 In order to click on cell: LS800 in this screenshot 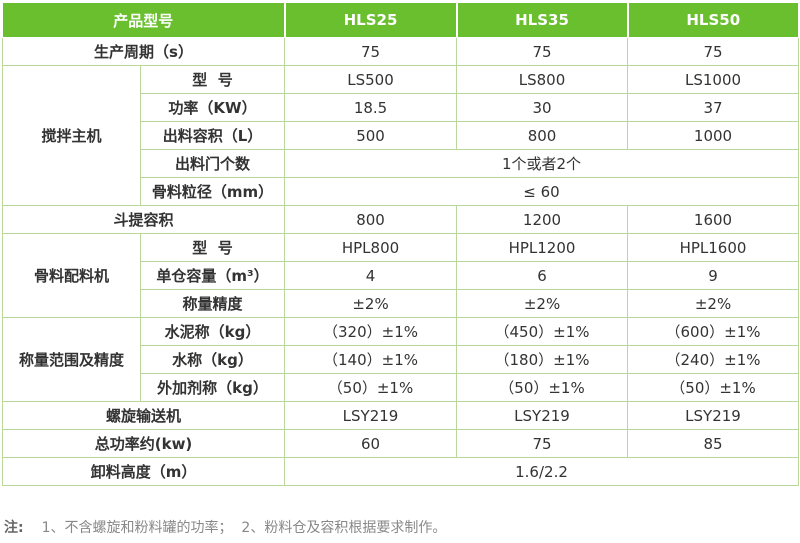, I will do `click(542, 79)`.